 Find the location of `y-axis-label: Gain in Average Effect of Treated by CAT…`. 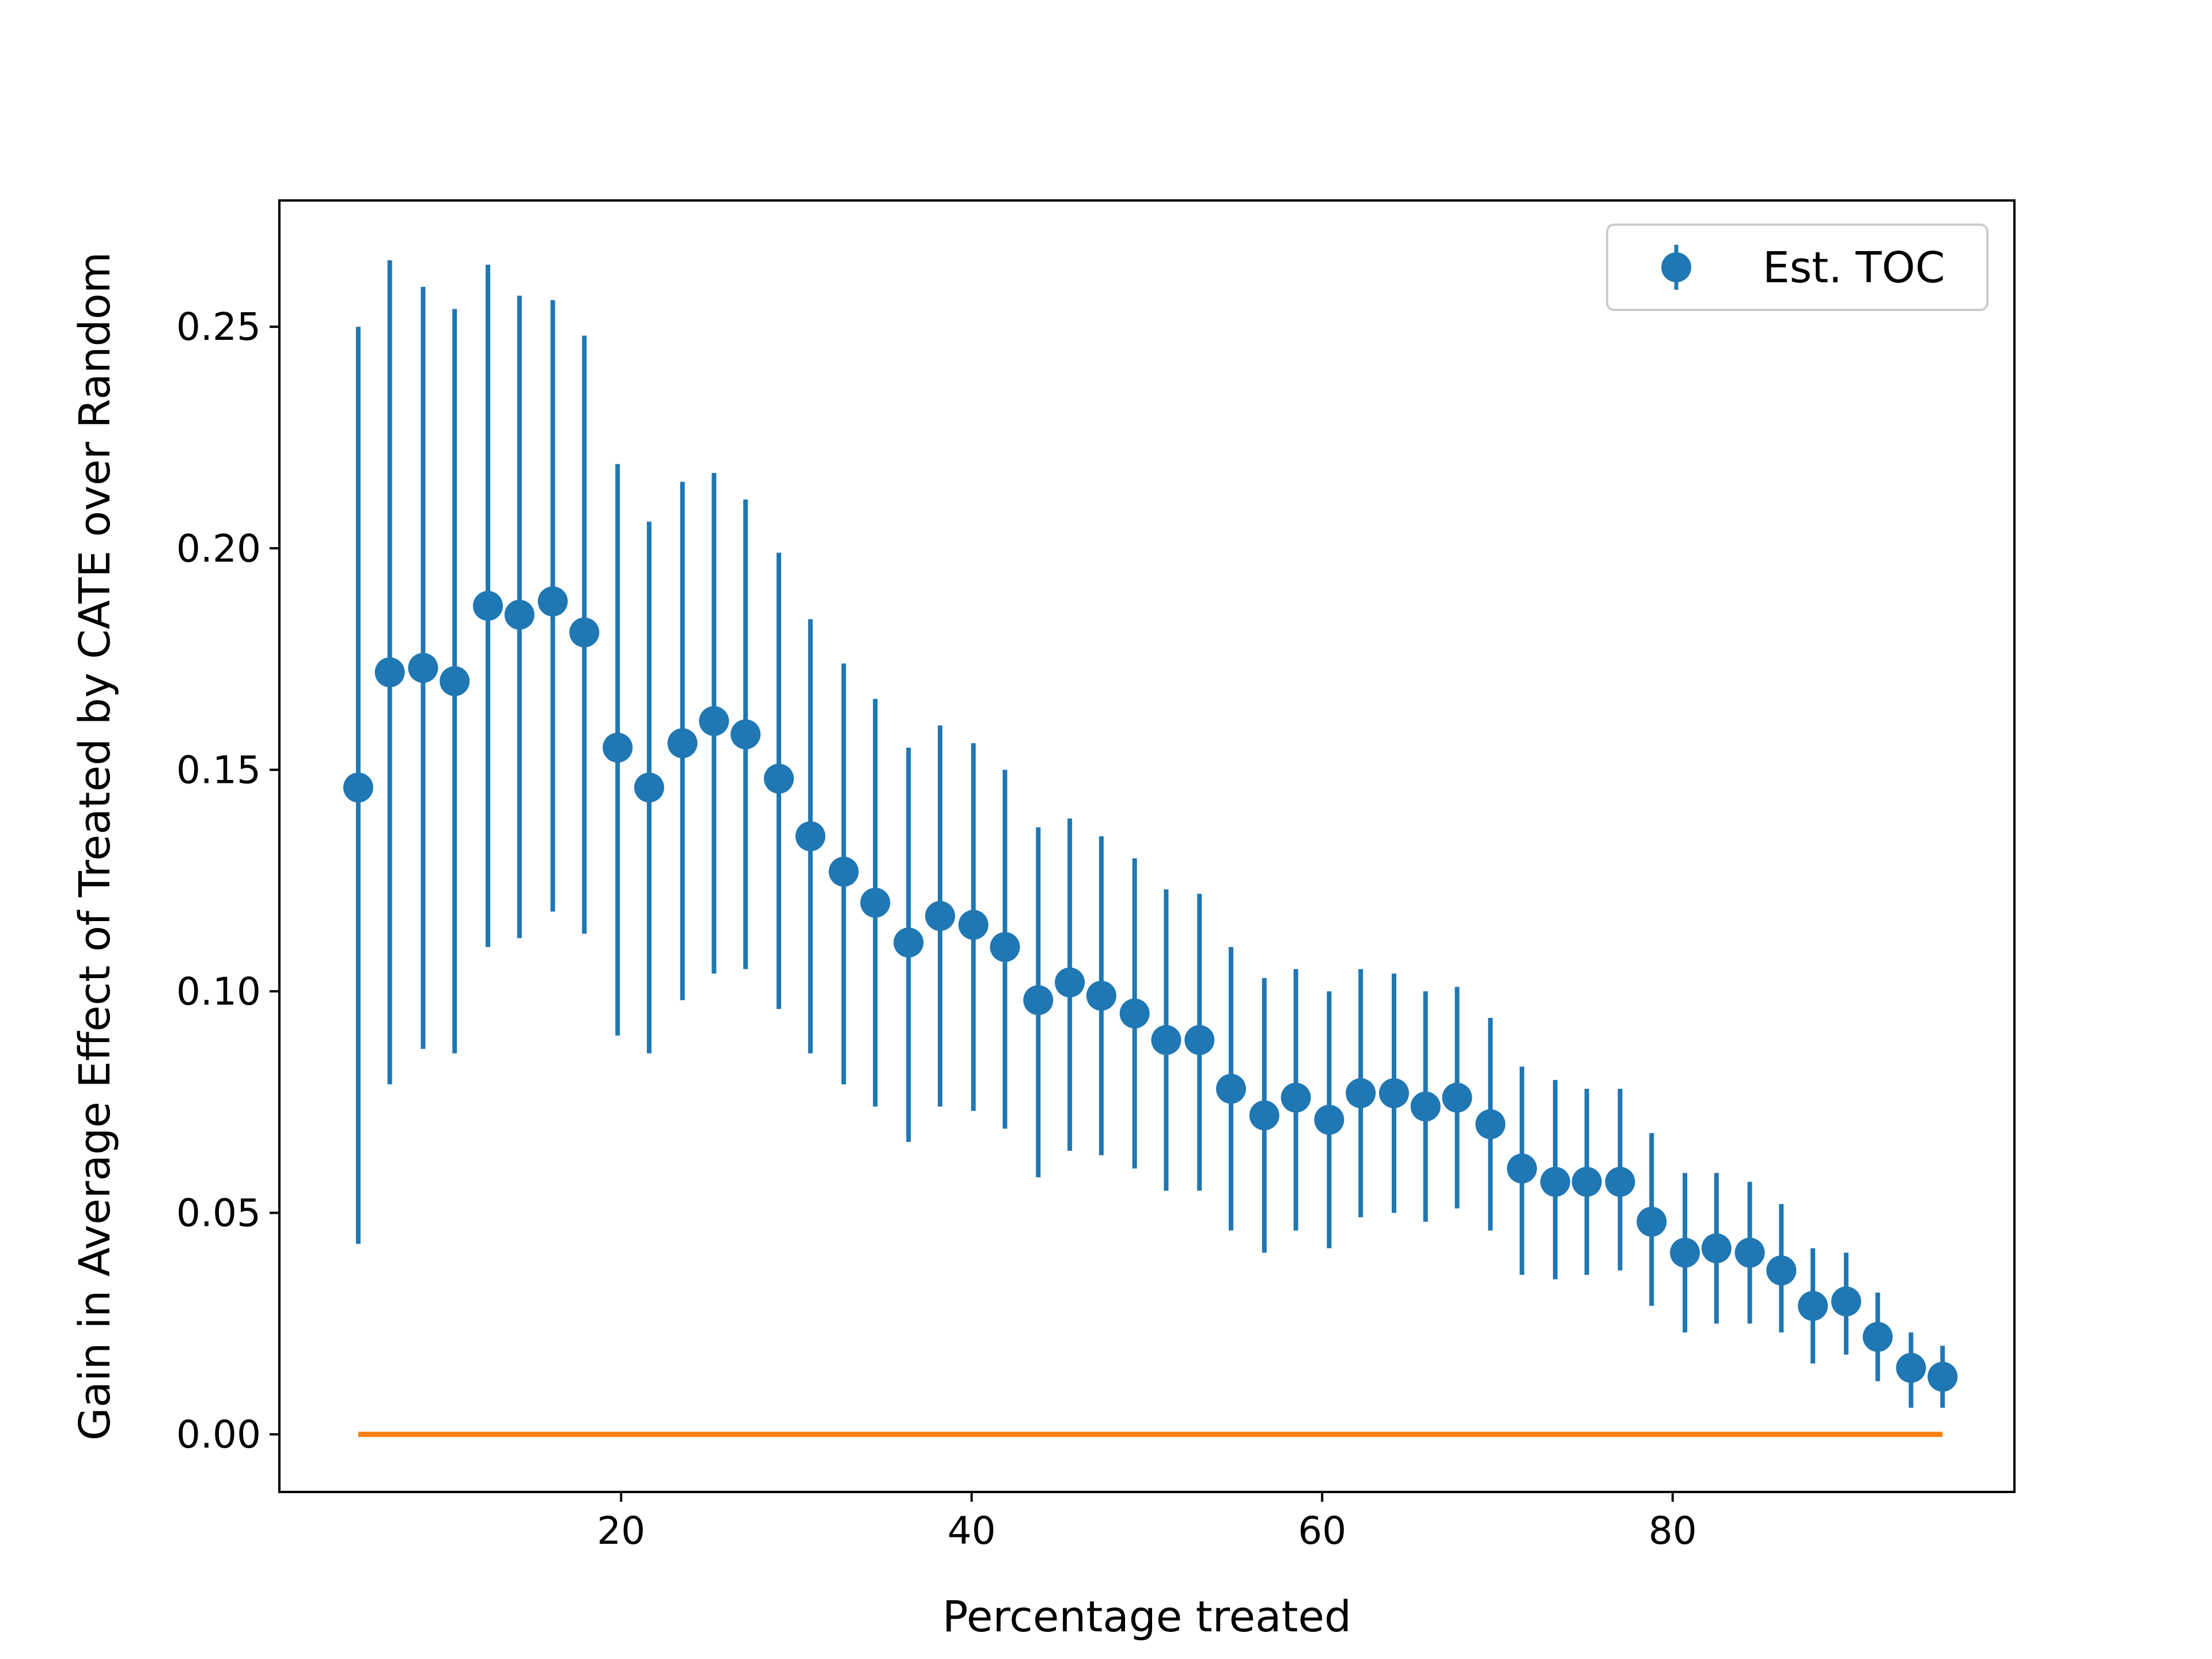

y-axis-label: Gain in Average Effect of Treated by CAT… is located at coordinates (95, 846).